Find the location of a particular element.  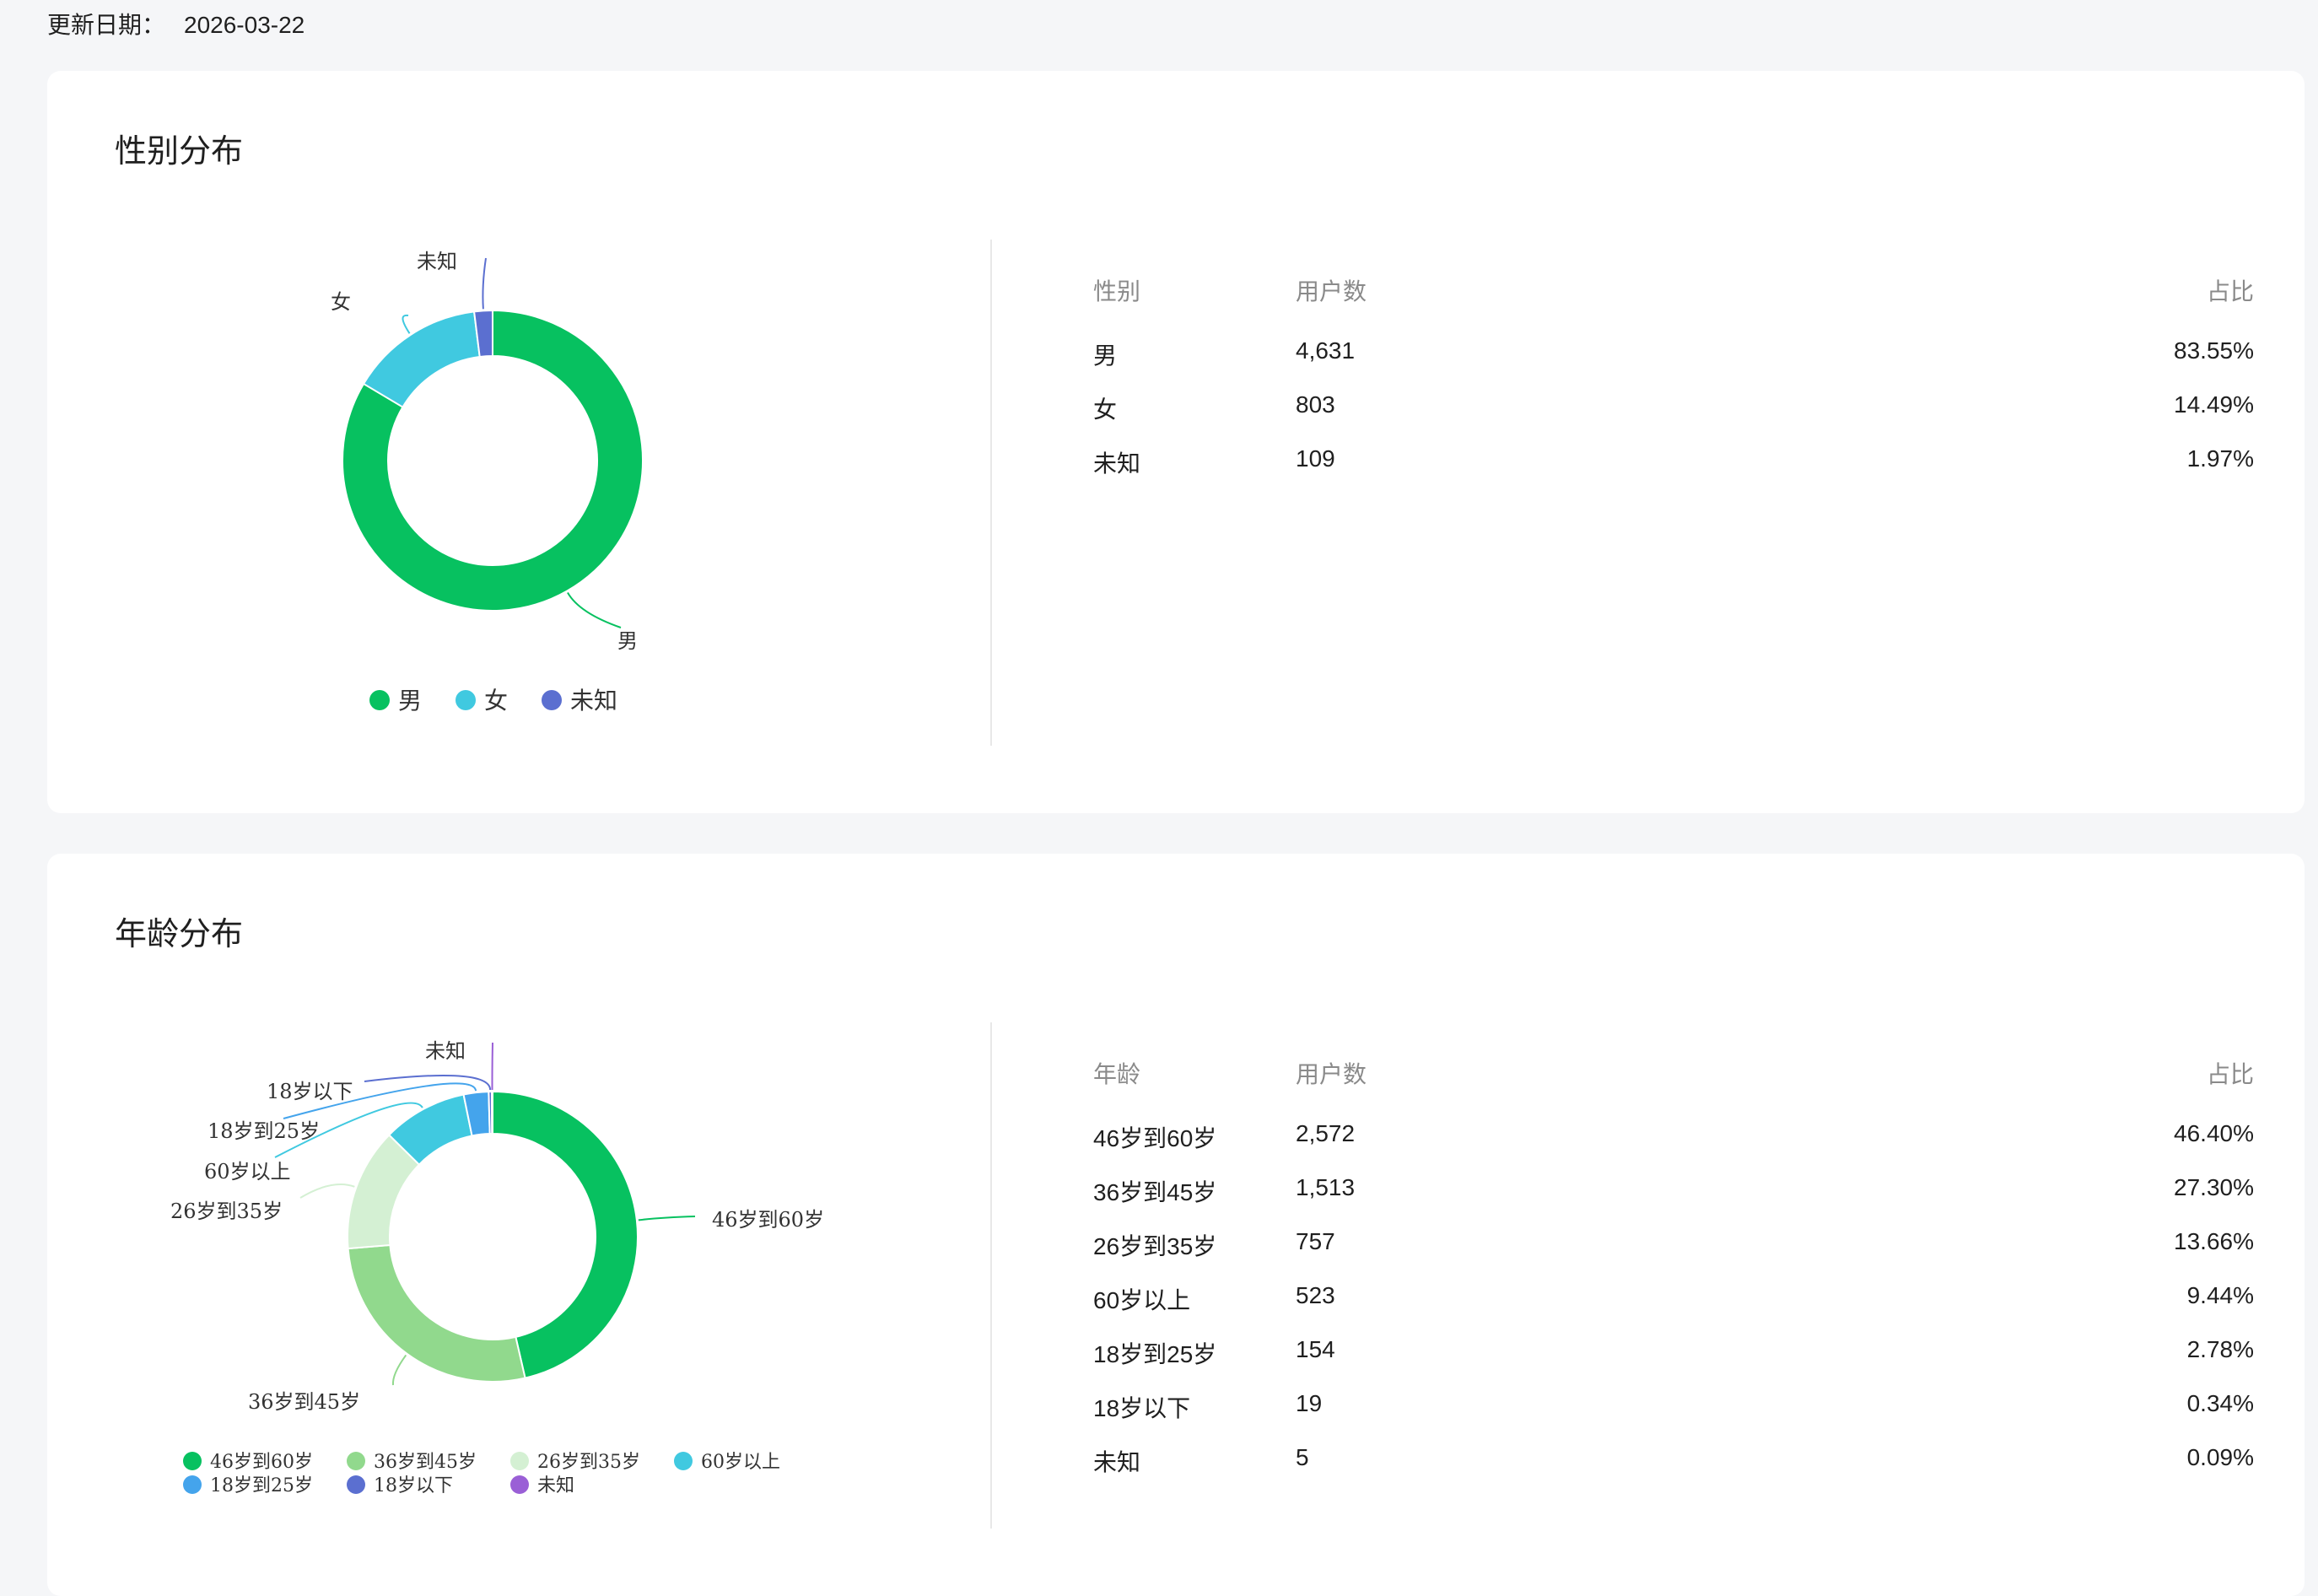

cell-users: 4,631 is located at coordinates (1326, 351).